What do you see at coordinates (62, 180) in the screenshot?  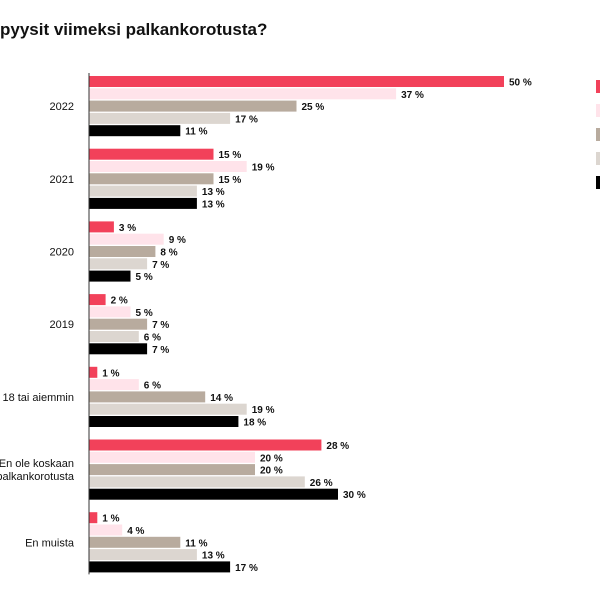 I see `category-label-1: 2021` at bounding box center [62, 180].